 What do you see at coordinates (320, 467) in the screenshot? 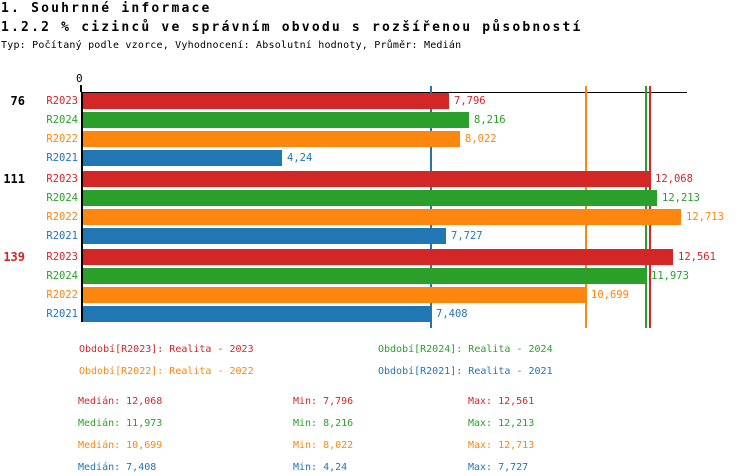
I see `stat-min: Min: 4,24` at bounding box center [320, 467].